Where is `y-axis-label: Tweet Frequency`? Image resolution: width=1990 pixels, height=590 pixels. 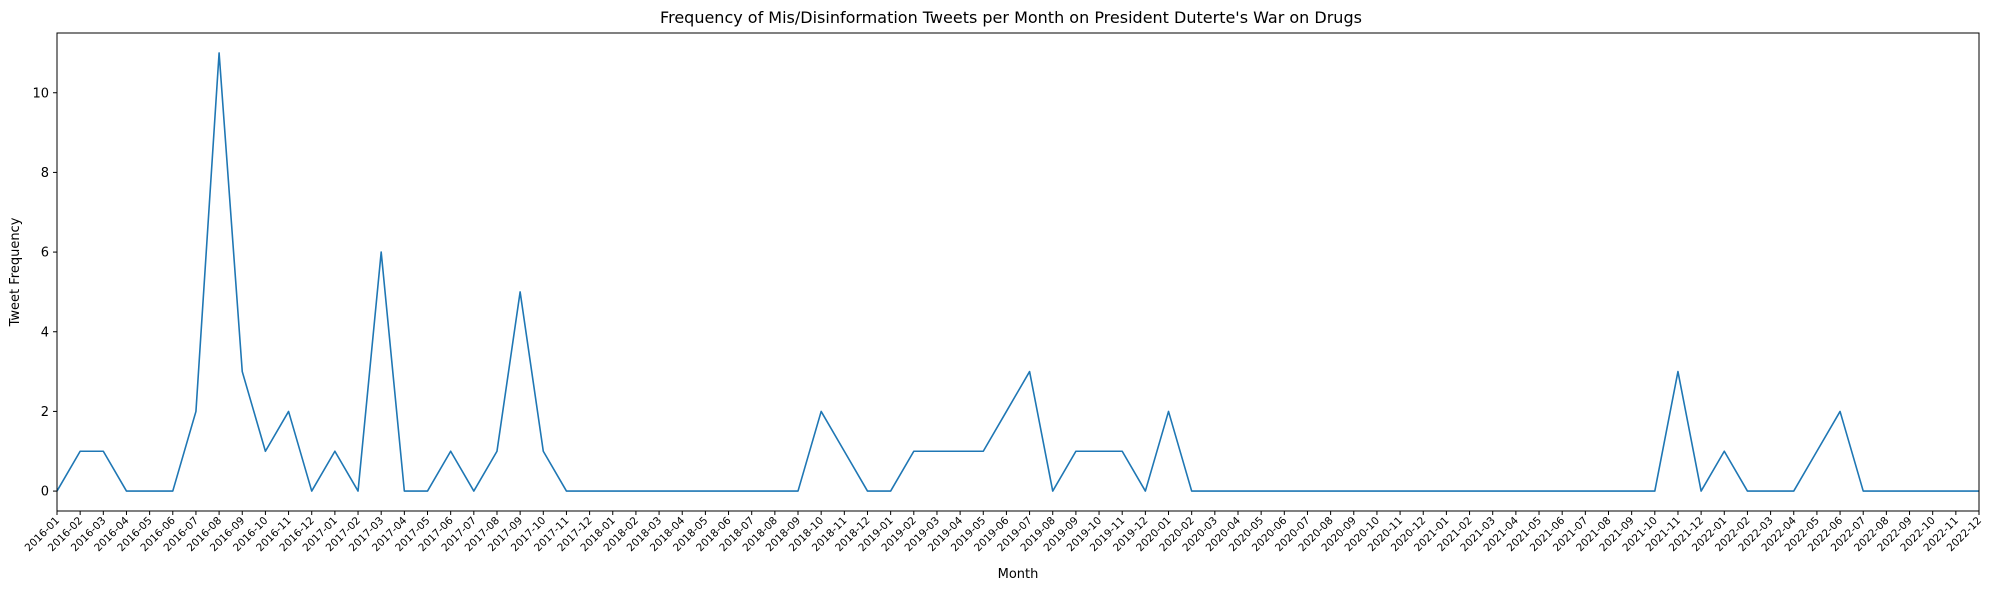 y-axis-label: Tweet Frequency is located at coordinates (15, 272).